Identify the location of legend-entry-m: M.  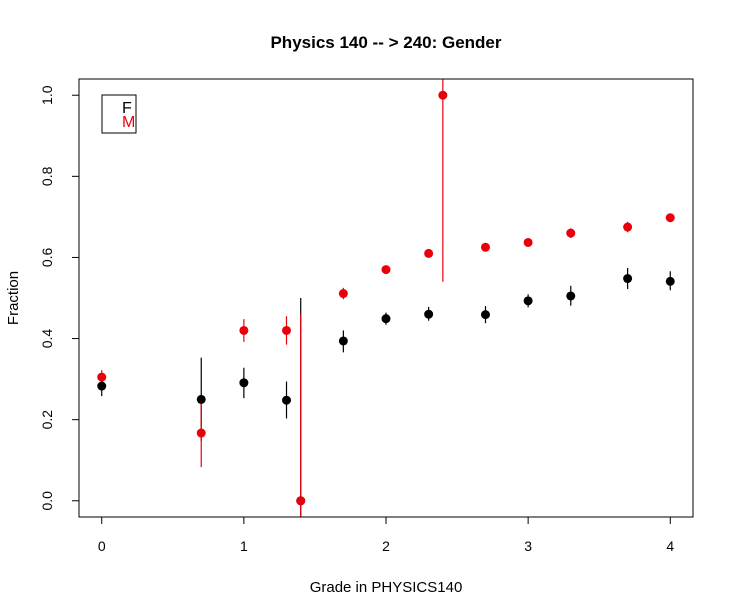
(128, 122).